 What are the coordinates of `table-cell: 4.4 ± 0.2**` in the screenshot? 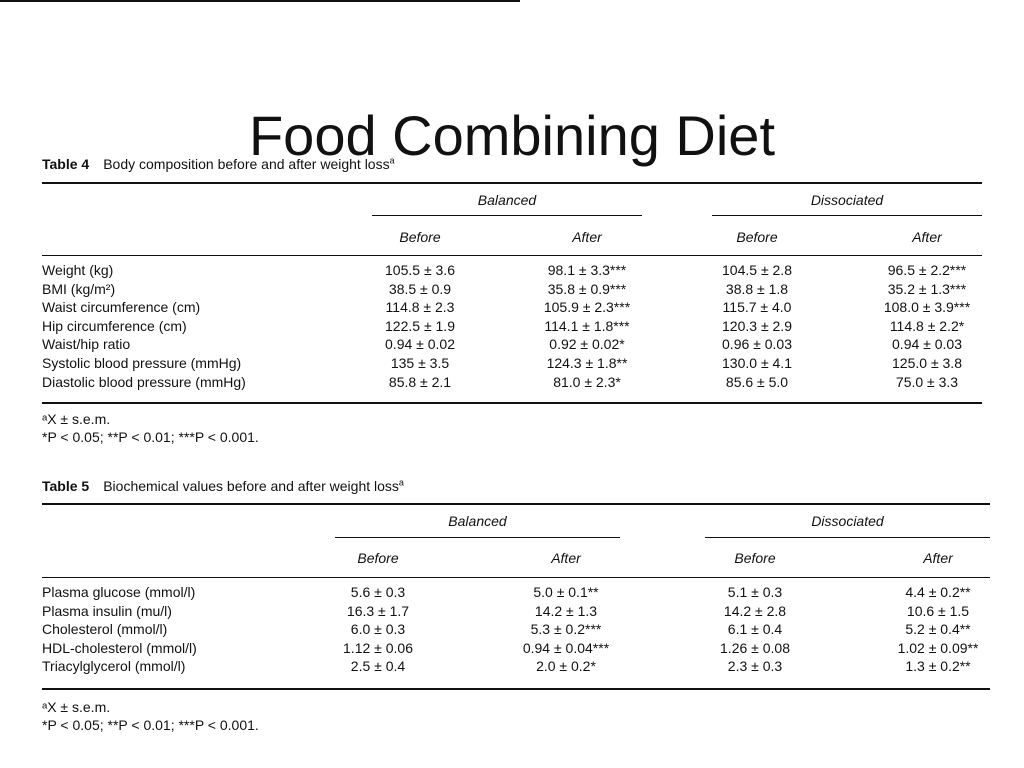 It's located at (938, 592).